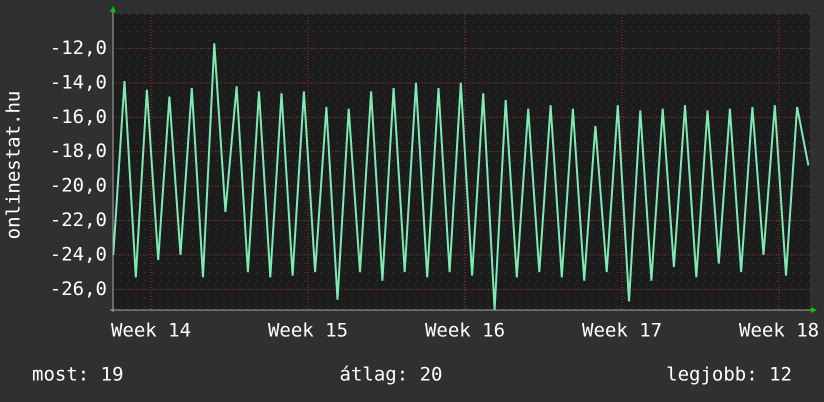 The width and height of the screenshot is (824, 402). I want to click on y-axis-label: onlinestat.hu, so click(14, 165).